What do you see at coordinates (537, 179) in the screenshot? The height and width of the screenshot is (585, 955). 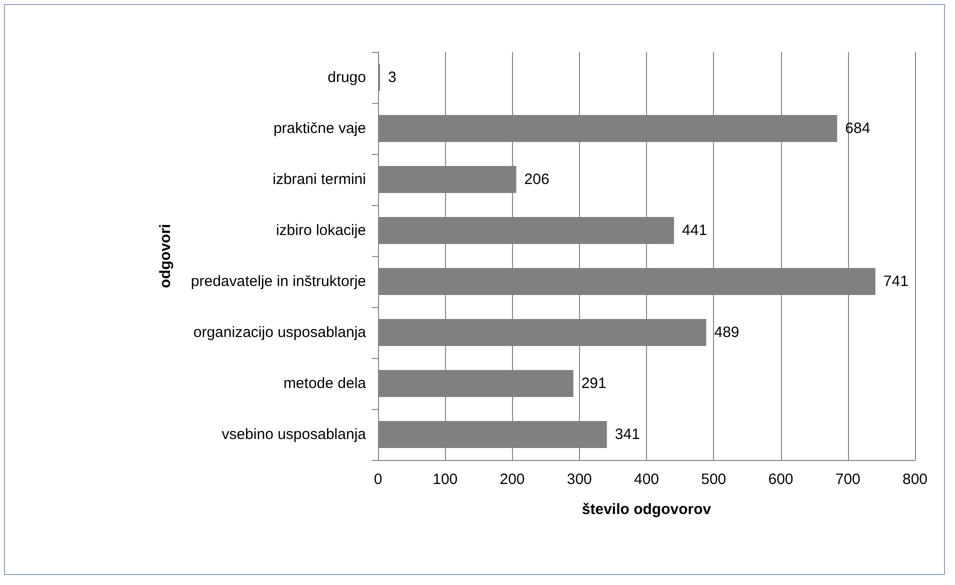 I see `data-label: 206` at bounding box center [537, 179].